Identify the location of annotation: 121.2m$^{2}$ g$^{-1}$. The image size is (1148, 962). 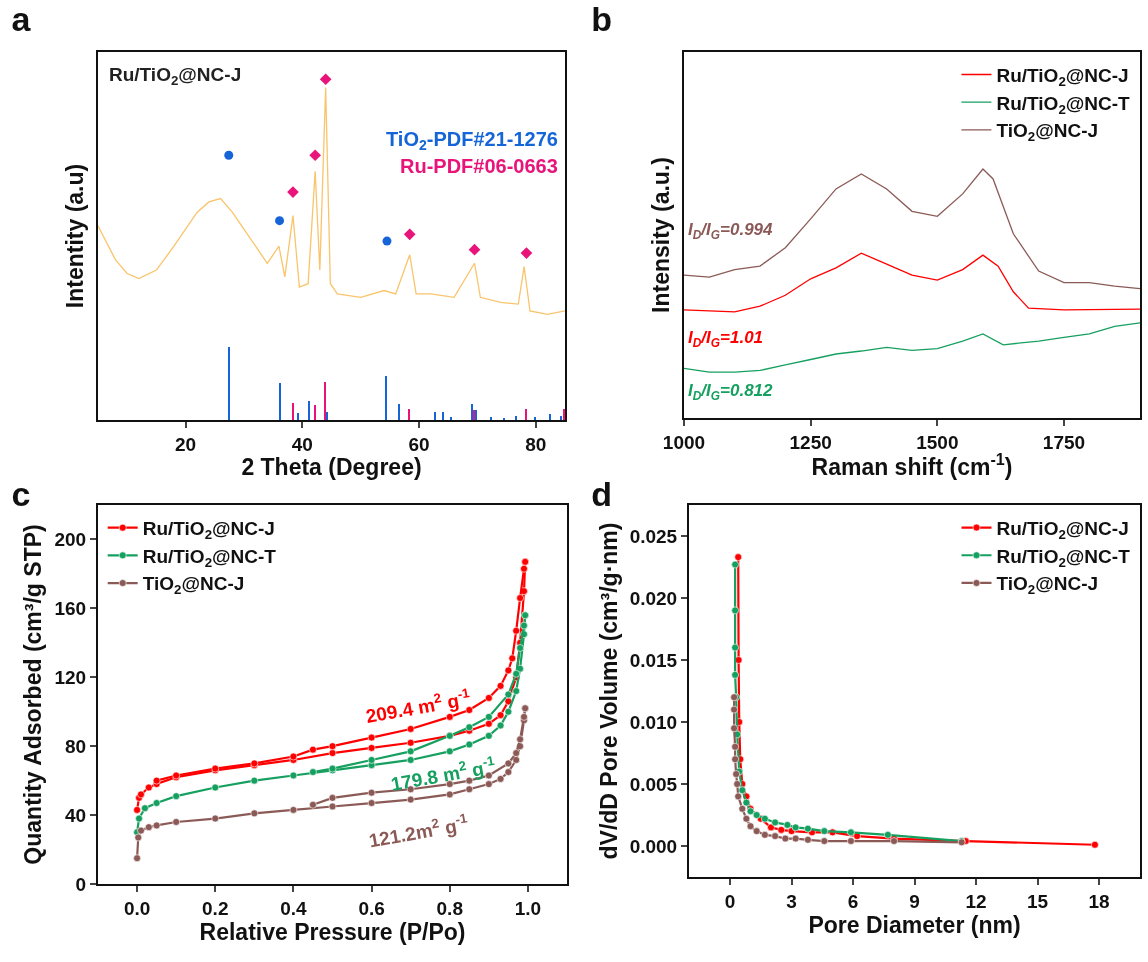
(418, 831).